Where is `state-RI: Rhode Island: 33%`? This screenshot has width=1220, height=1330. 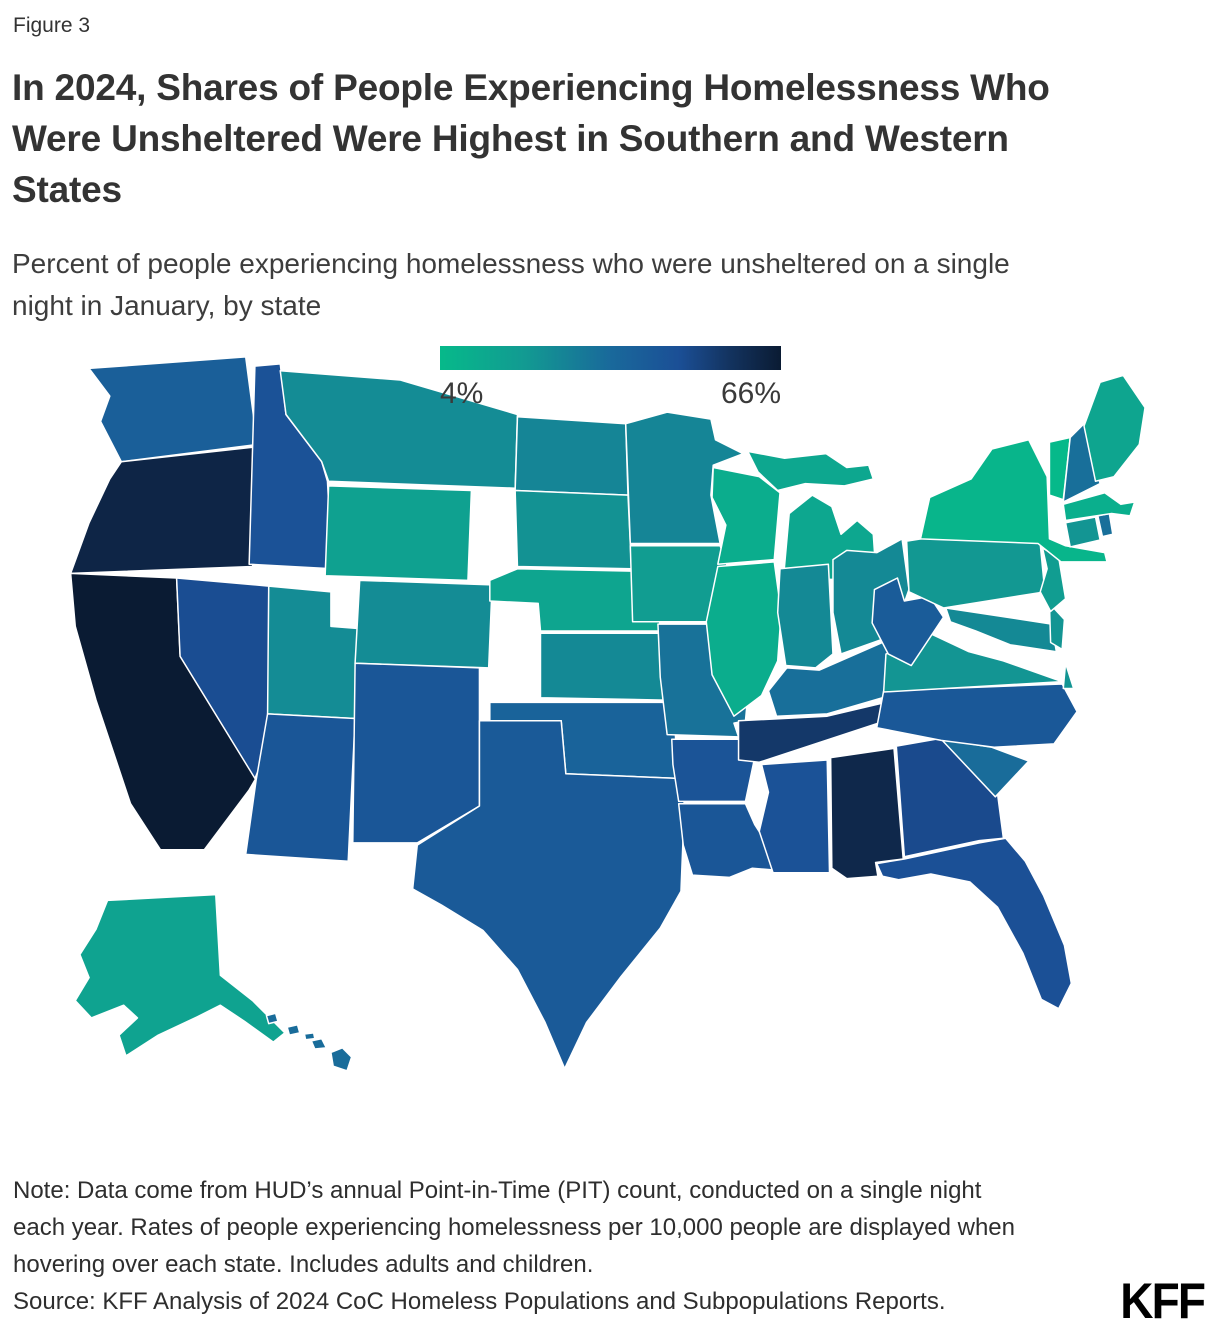
state-RI: Rhode Island: 33% is located at coordinates (1105, 525).